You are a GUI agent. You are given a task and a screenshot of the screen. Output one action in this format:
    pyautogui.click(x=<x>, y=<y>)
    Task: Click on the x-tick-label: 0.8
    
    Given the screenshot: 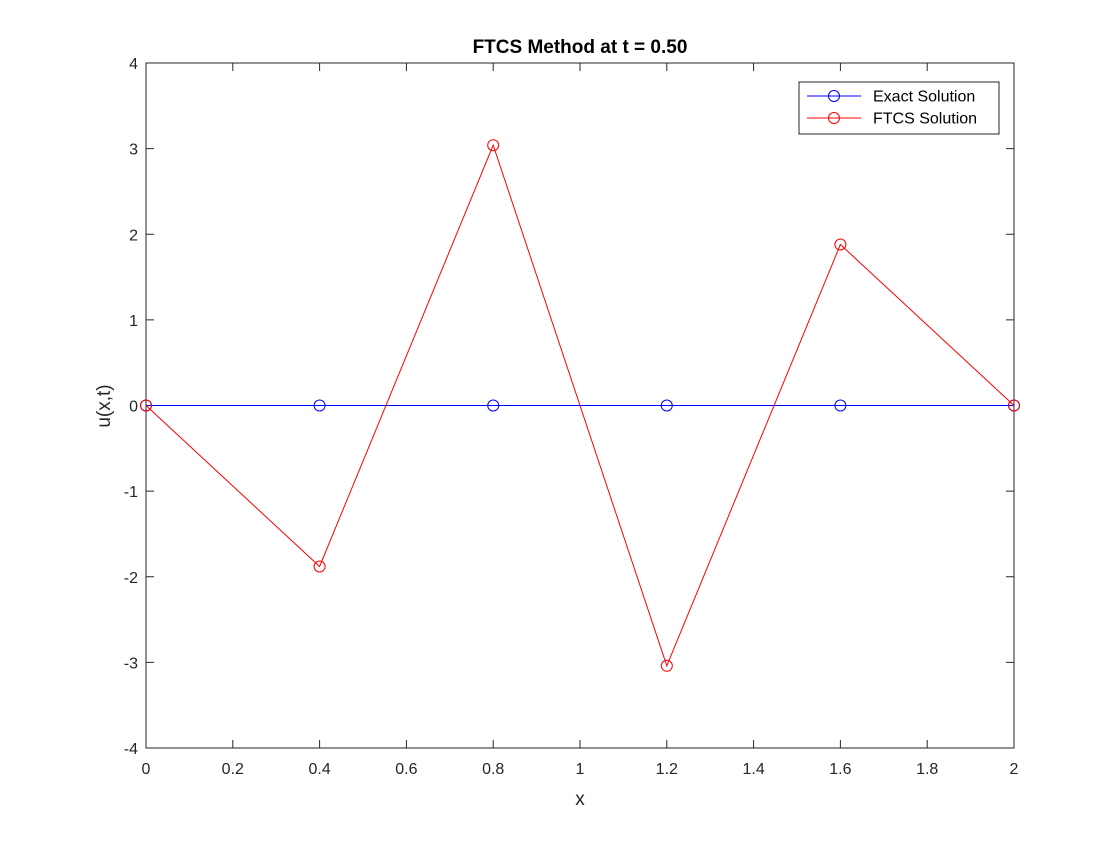 What is the action you would take?
    pyautogui.click(x=493, y=769)
    